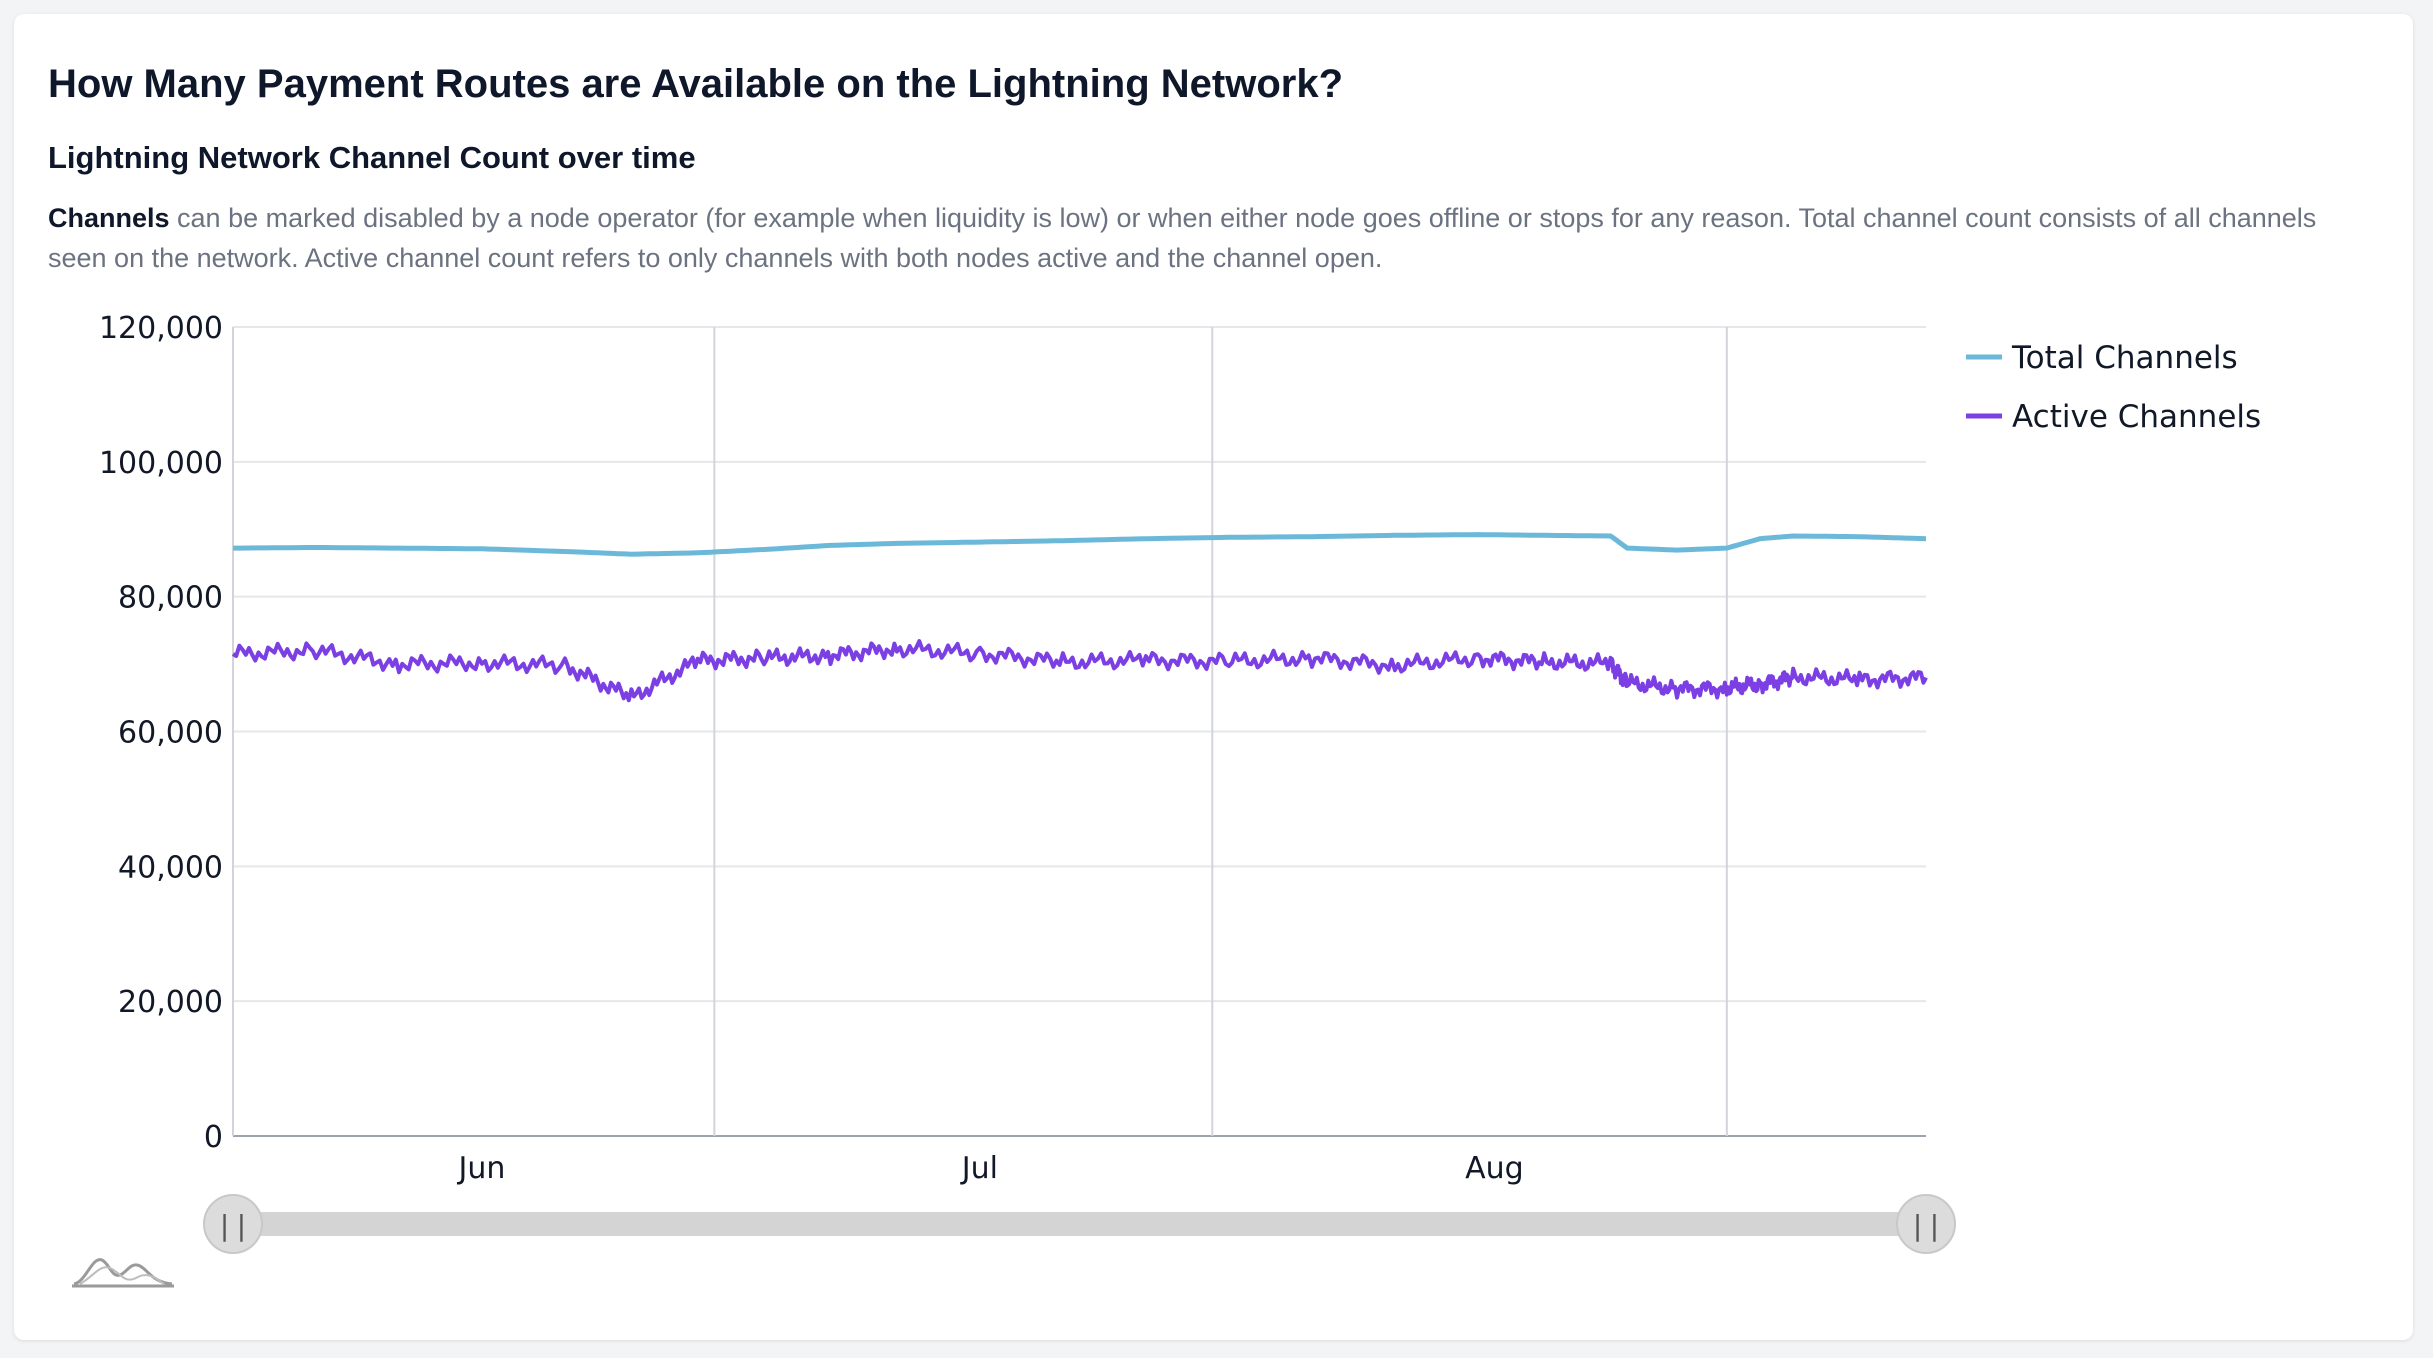  What do you see at coordinates (170, 867) in the screenshot?
I see `y-tick-label: 40,000` at bounding box center [170, 867].